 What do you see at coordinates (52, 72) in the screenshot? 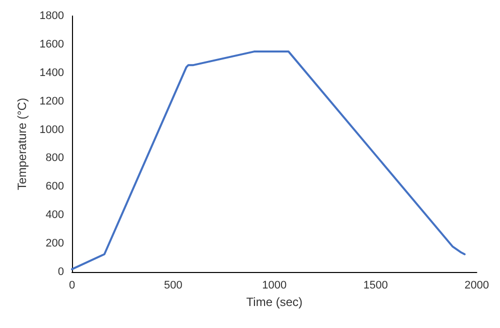
I see `y-tick-label: 1400` at bounding box center [52, 72].